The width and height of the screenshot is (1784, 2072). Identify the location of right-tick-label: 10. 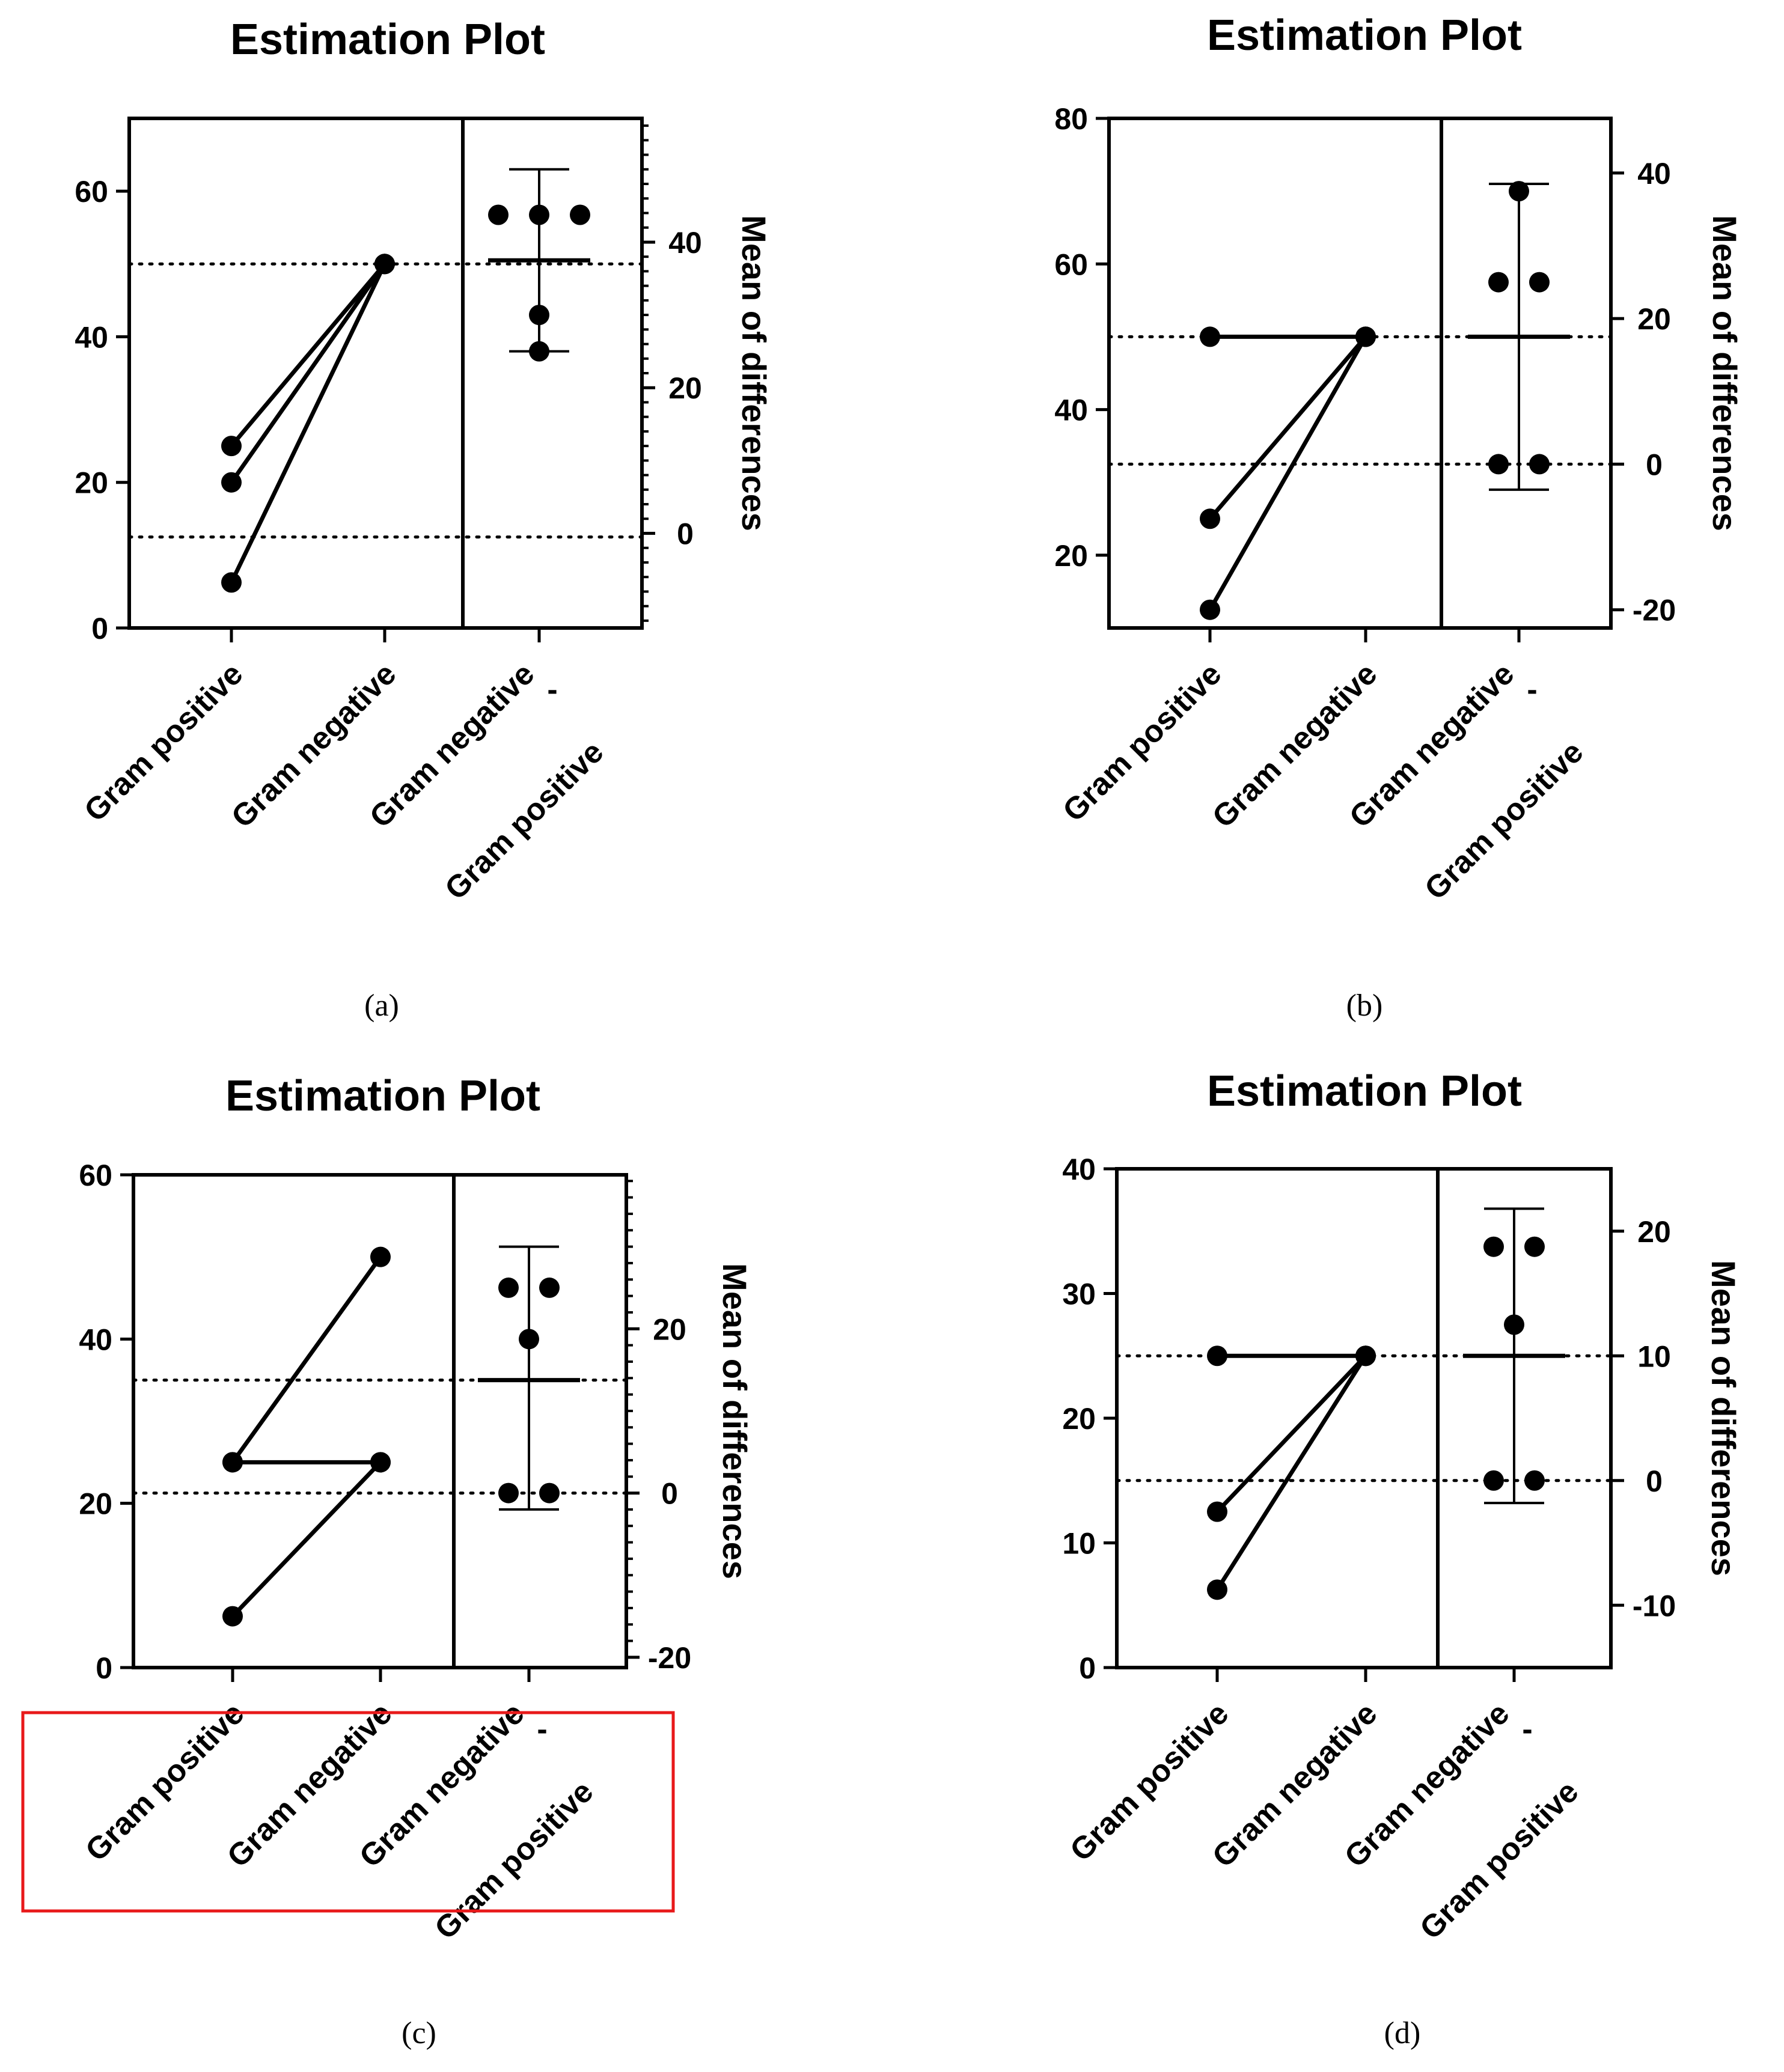
(1654, 1356).